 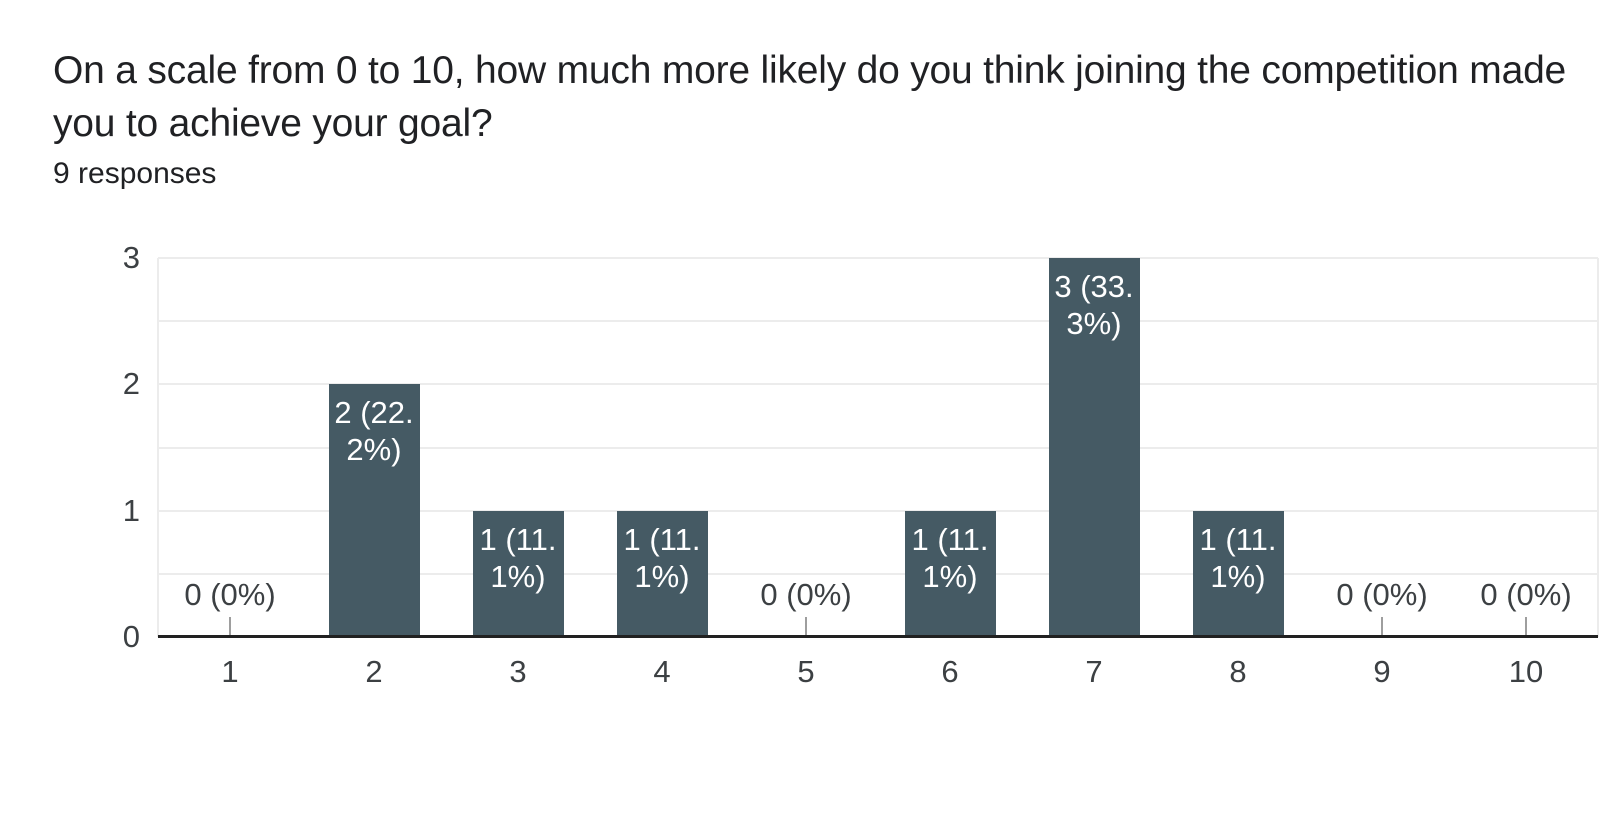 What do you see at coordinates (135, 173) in the screenshot?
I see `response-count: 9 responses` at bounding box center [135, 173].